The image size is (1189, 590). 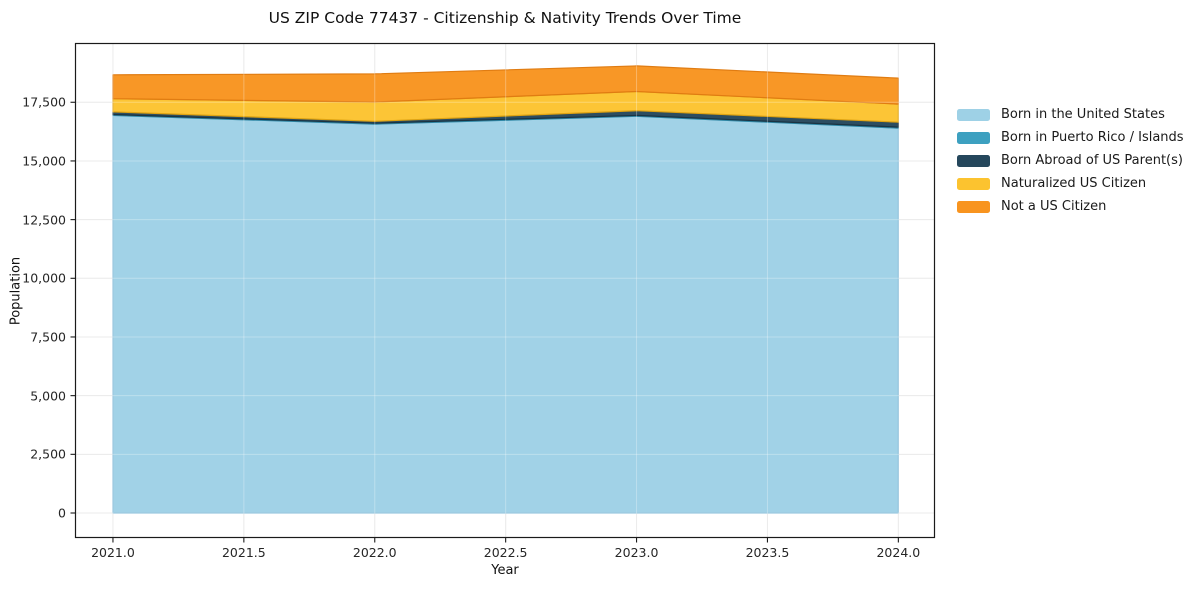 I want to click on legend-item: Born in the United States, so click(x=1070, y=114).